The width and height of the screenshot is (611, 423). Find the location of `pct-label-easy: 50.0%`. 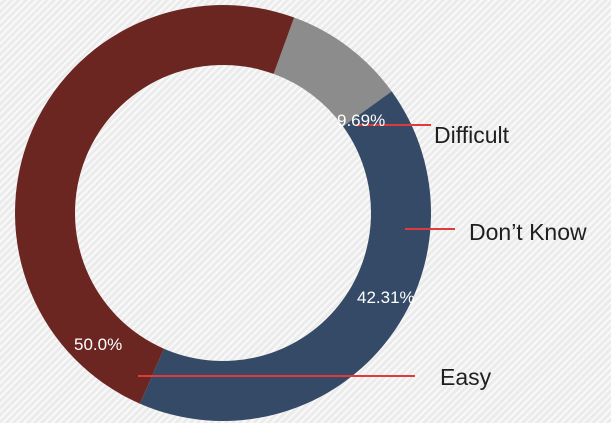

pct-label-easy: 50.0% is located at coordinates (98, 344).